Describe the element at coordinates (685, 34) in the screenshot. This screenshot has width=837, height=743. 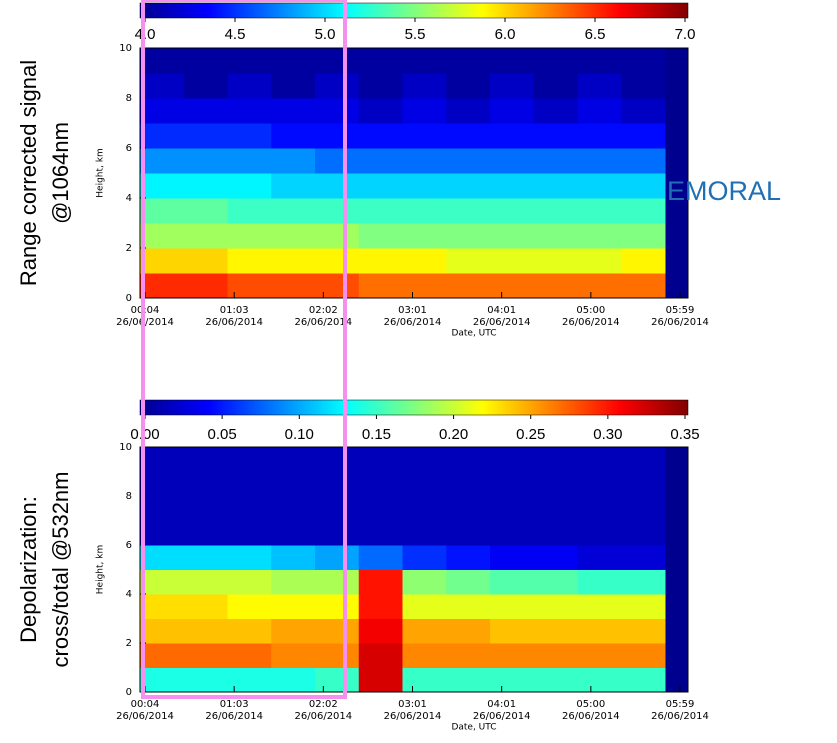
I see `colorbar-tick-label: 7.0` at that location.